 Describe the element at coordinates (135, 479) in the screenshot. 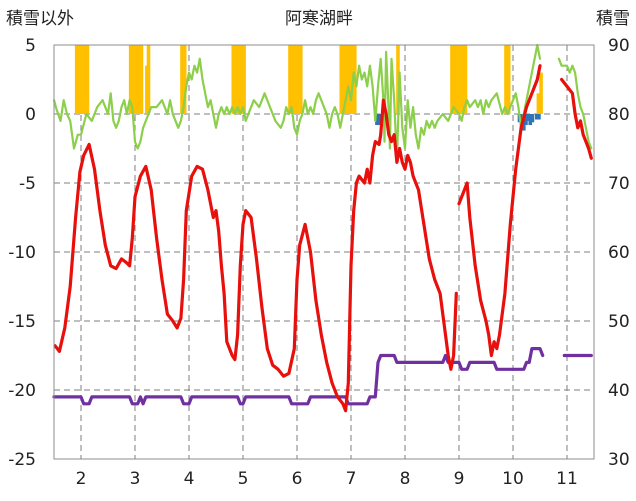

I see `x-tick-label: 3` at that location.